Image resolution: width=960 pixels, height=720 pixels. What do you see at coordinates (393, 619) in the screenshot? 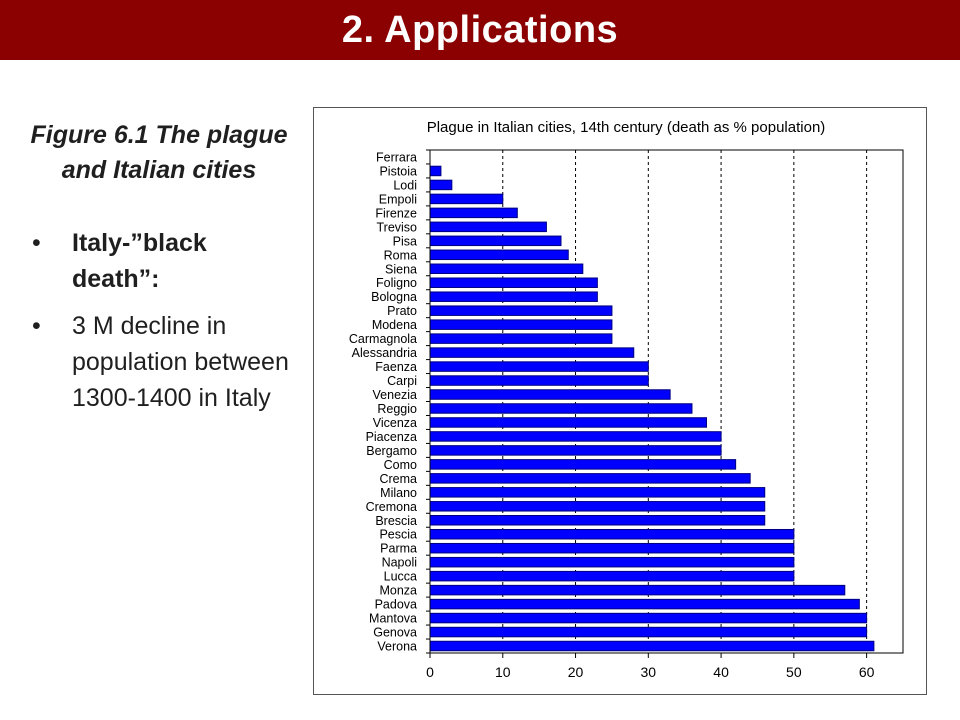
I see `category-label: Mantova` at bounding box center [393, 619].